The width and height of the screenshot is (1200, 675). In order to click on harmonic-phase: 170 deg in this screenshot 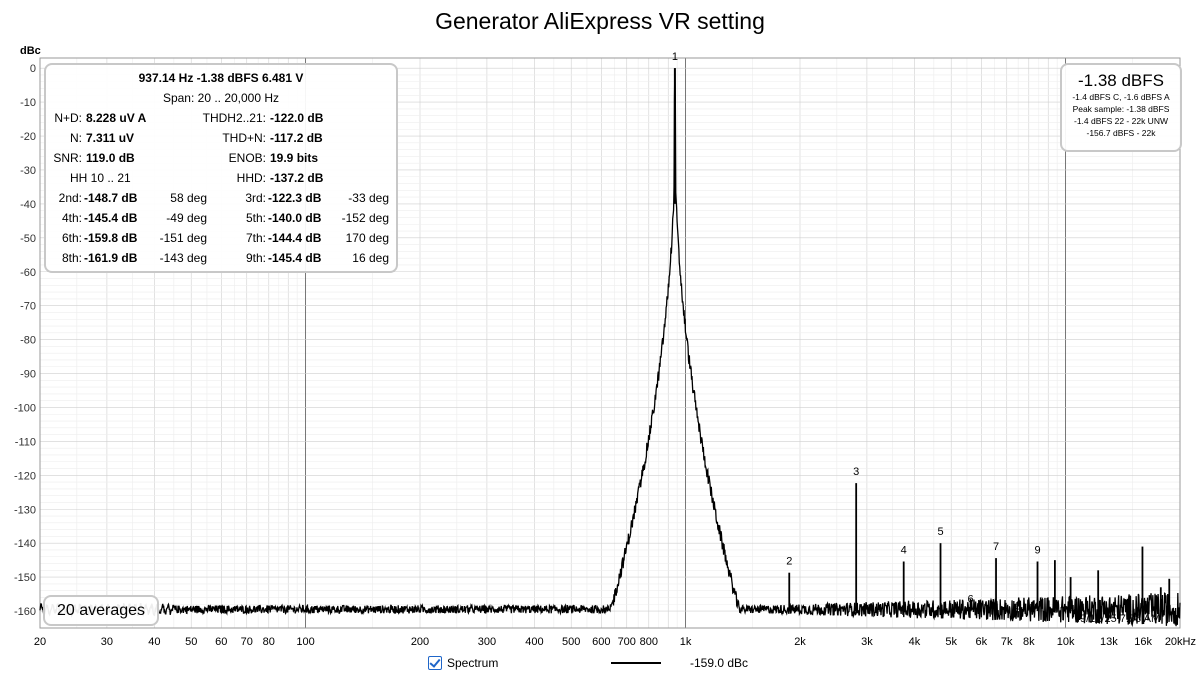, I will do `click(367, 238)`.